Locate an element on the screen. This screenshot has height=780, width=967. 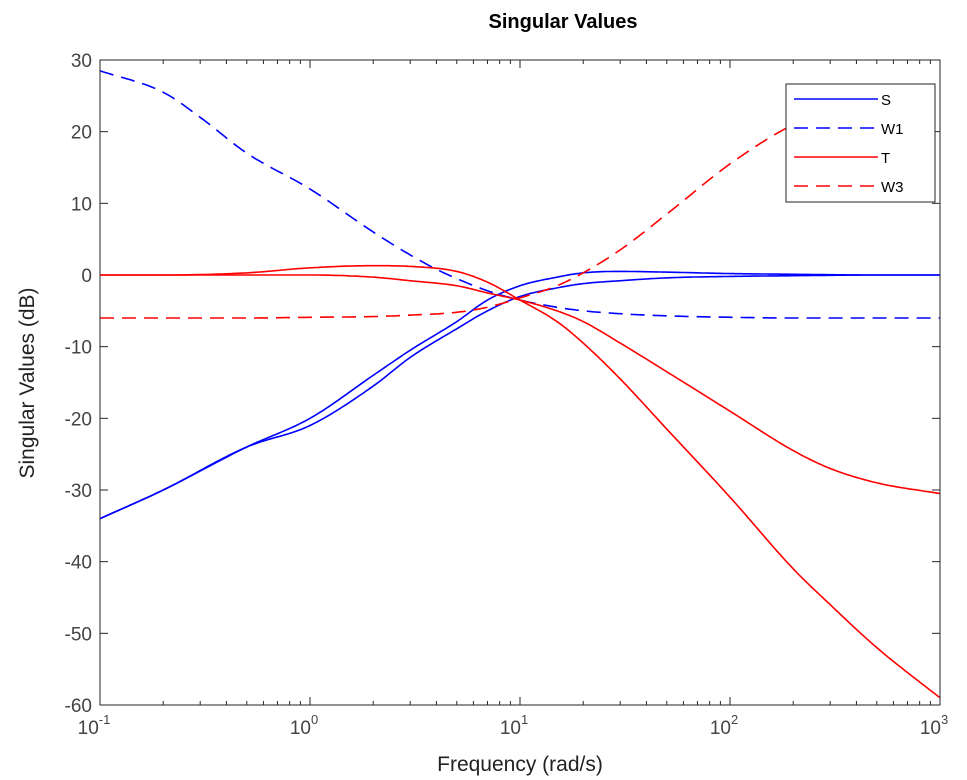
legend: S W1 T W3 is located at coordinates (860, 143).